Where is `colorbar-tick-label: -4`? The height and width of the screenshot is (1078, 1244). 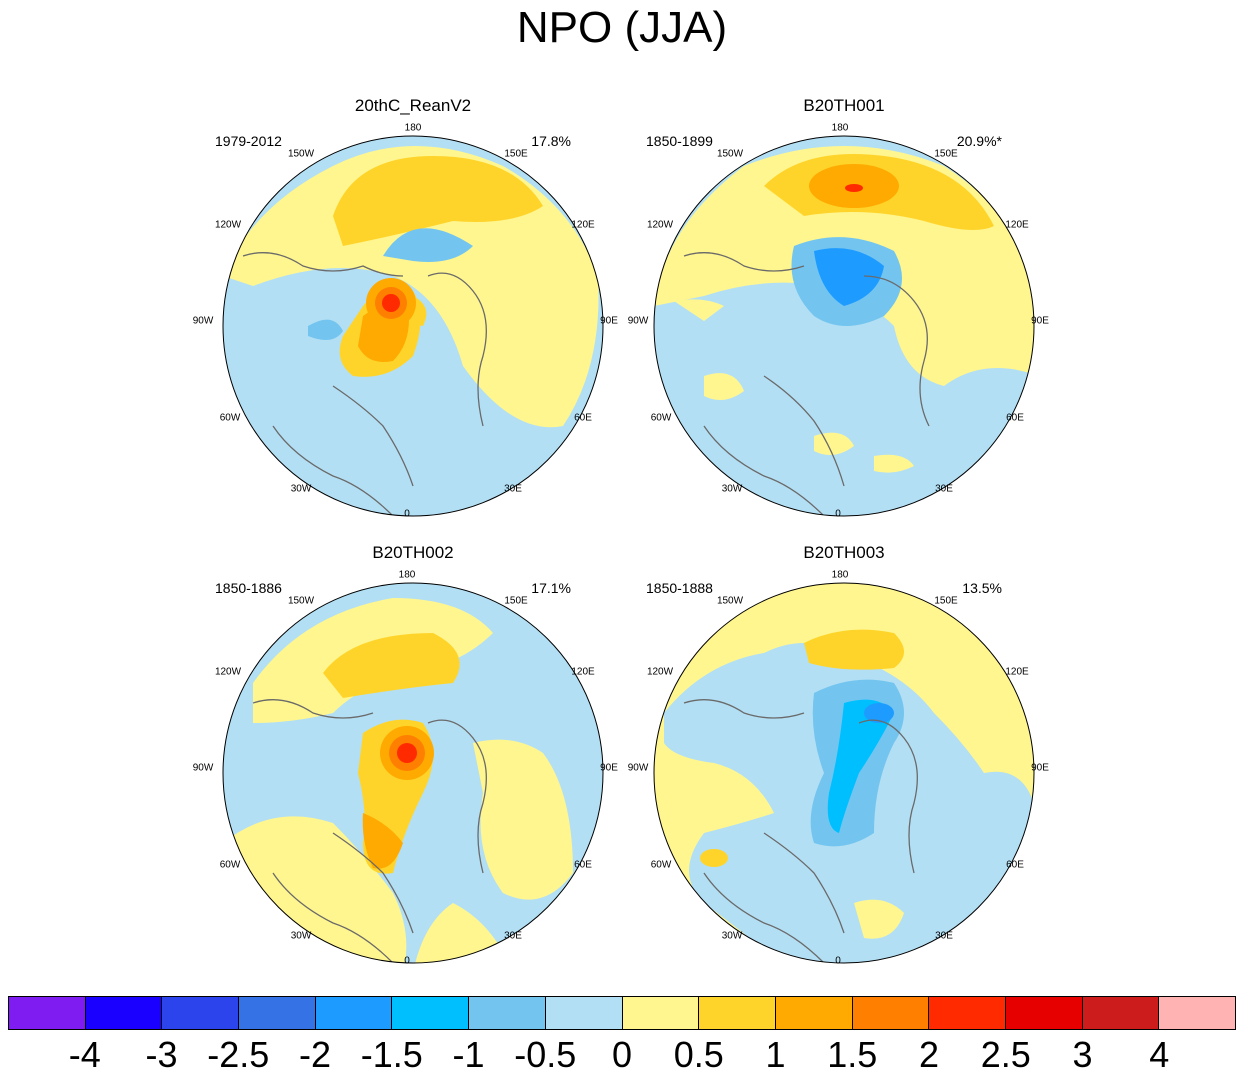
colorbar-tick-label: -4 is located at coordinates (84, 1054).